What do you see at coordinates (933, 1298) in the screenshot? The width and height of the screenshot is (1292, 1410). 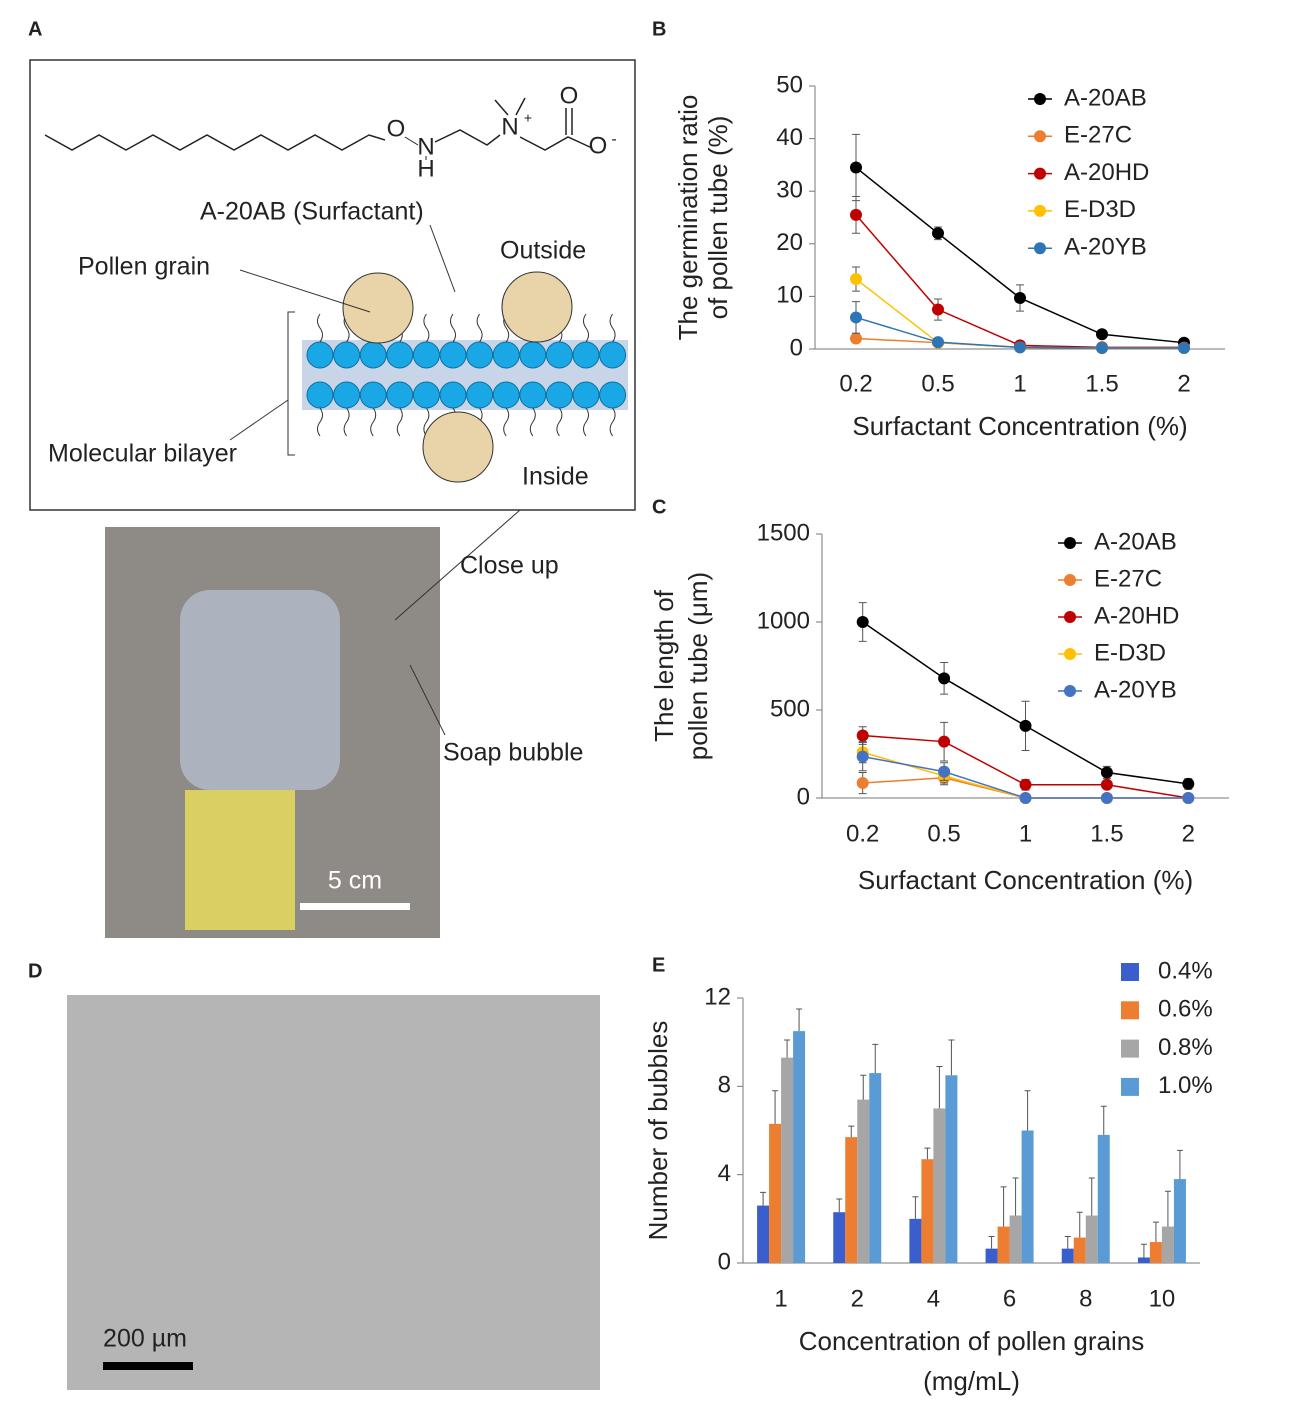 I see `x-tick-label: 4` at bounding box center [933, 1298].